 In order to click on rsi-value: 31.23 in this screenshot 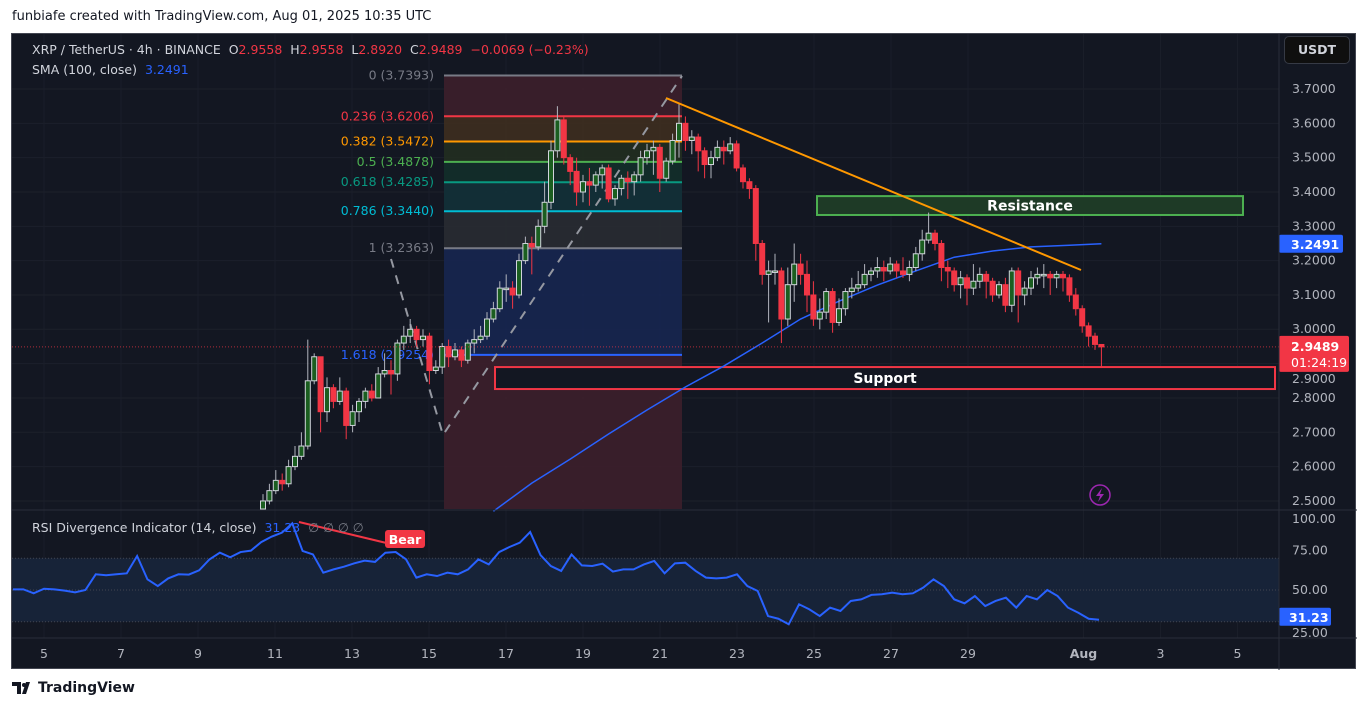, I will do `click(282, 527)`.